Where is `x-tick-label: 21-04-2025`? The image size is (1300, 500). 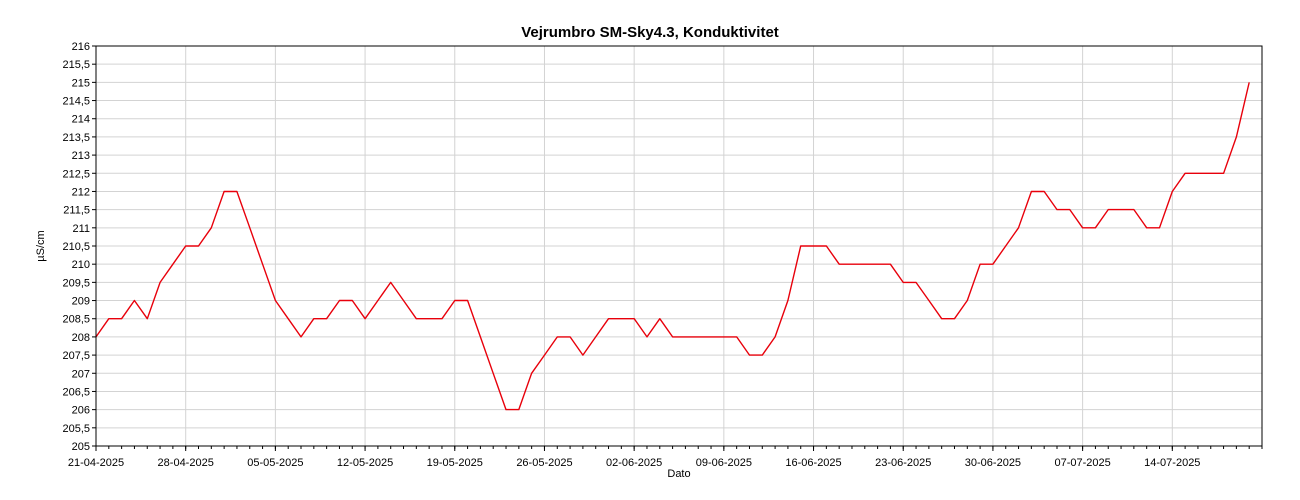
x-tick-label: 21-04-2025 is located at coordinates (96, 463).